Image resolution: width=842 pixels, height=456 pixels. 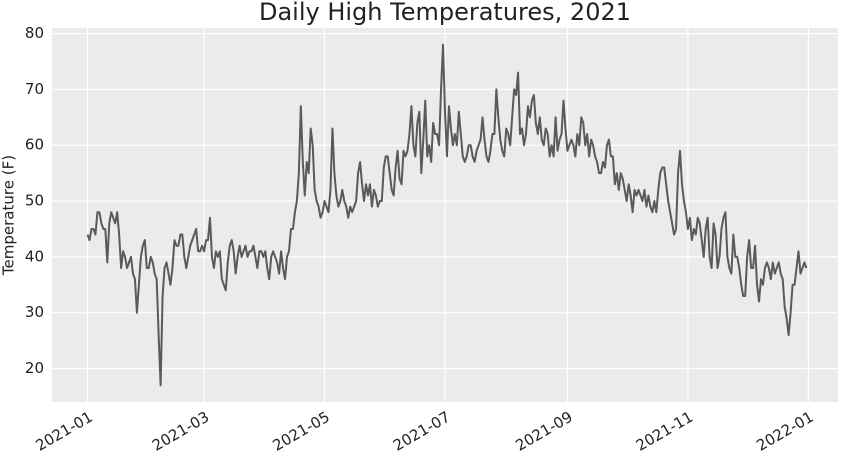 I want to click on y-tick-label: 60, so click(x=34, y=145).